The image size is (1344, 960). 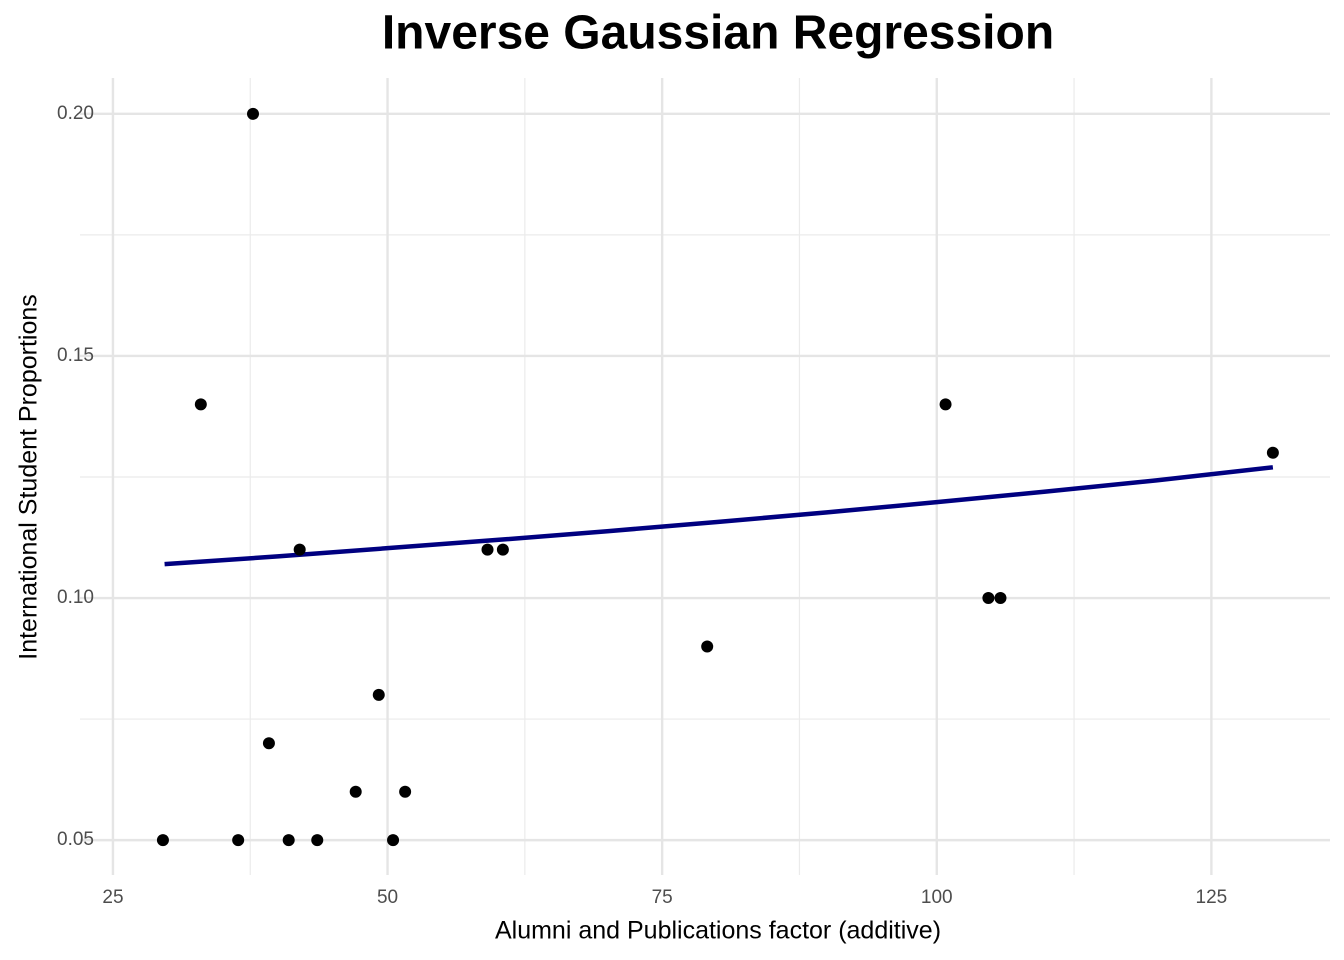 What do you see at coordinates (662, 897) in the screenshot?
I see `x-tick-label: 75` at bounding box center [662, 897].